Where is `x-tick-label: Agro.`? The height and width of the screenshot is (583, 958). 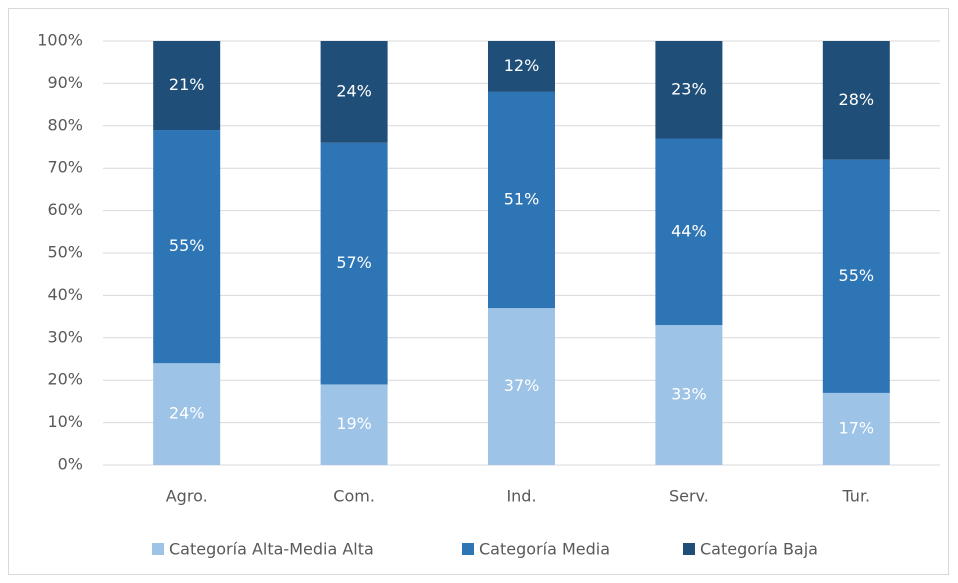
x-tick-label: Agro. is located at coordinates (187, 496).